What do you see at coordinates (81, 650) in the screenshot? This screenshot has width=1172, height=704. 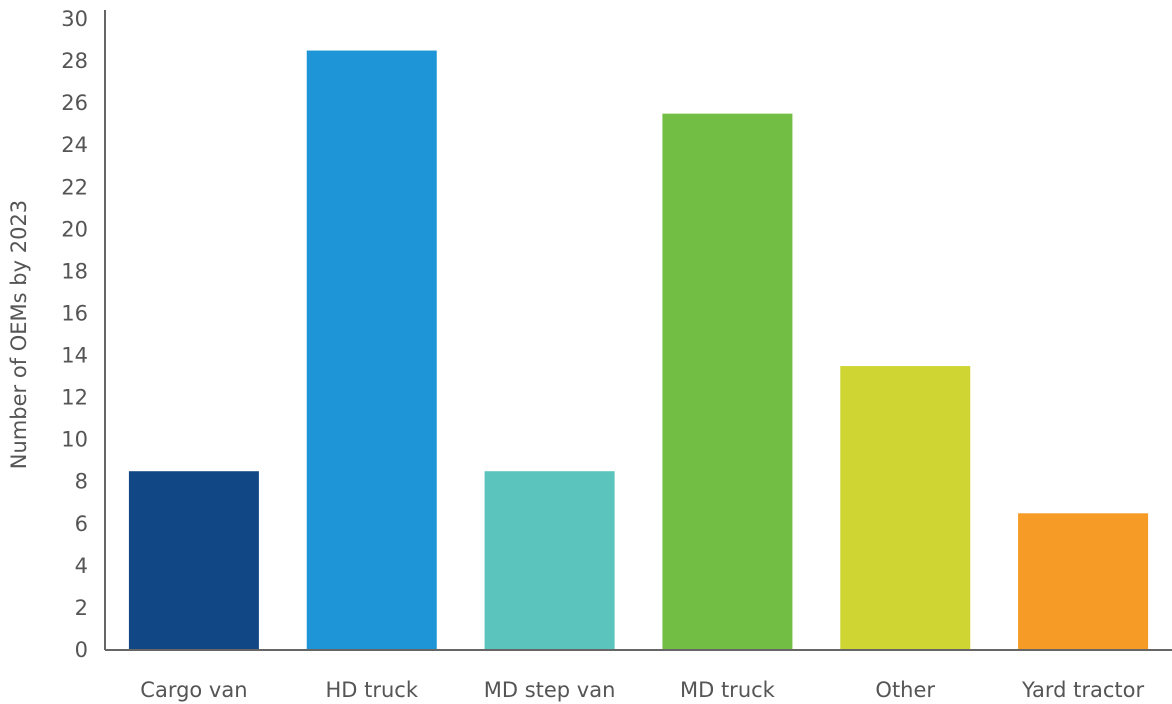 I see `y-tick-label: 0` at bounding box center [81, 650].